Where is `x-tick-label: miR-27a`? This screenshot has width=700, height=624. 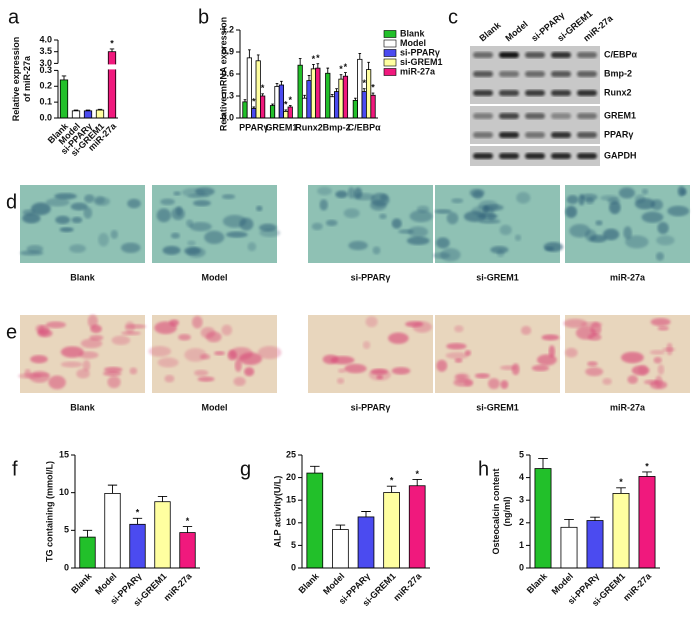 x-tick-label: miR-27a is located at coordinates (407, 586).